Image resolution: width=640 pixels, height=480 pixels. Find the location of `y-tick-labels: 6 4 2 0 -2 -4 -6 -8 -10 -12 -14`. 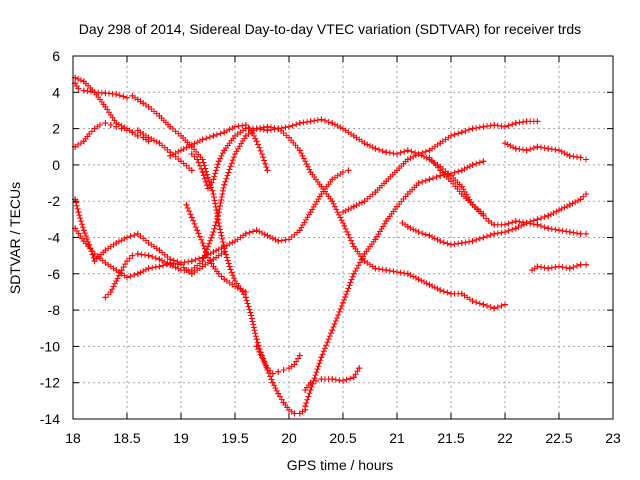

y-tick-labels: 6 4 2 0 -2 -4 -6 -8 -10 -12 -14 is located at coordinates (50, 237).